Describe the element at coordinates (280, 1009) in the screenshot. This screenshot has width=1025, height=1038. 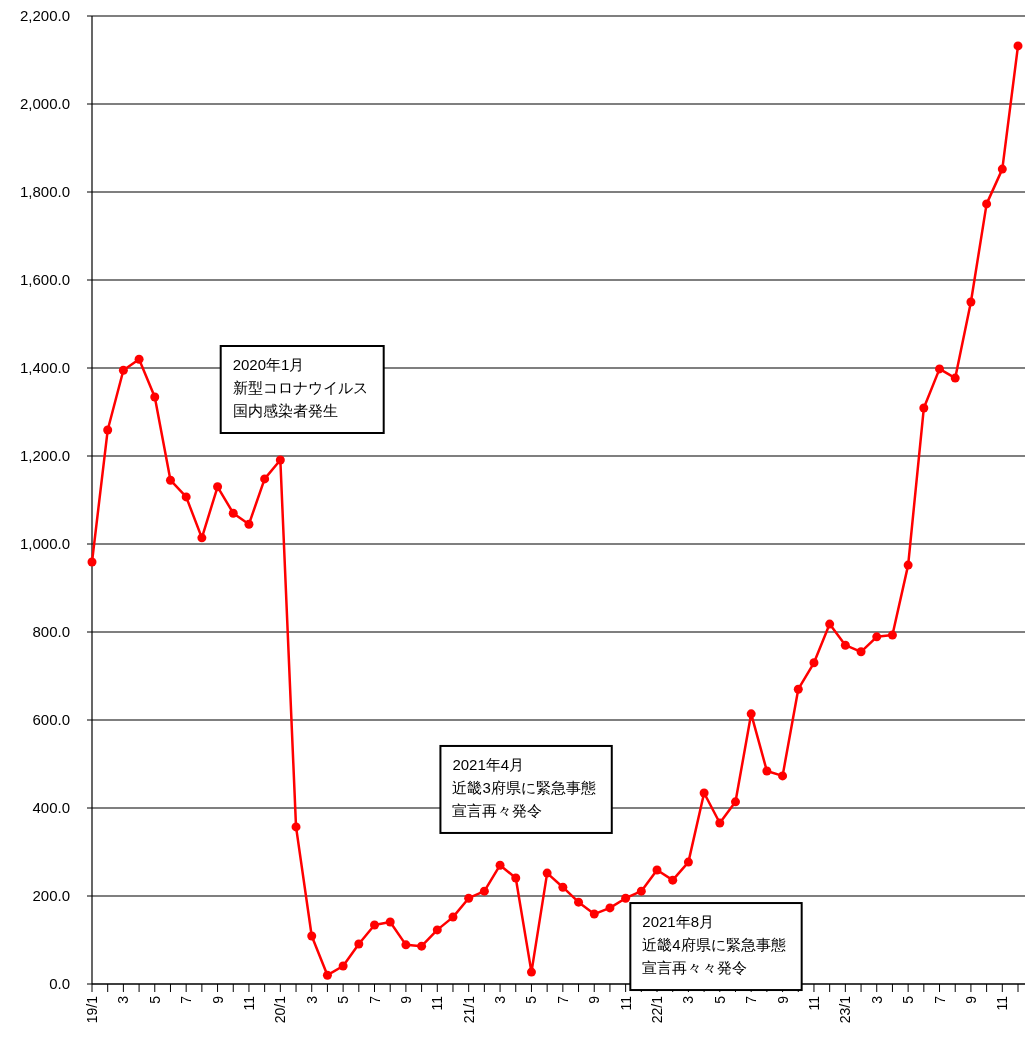
I see `x-tick-label: 20/1` at that location.